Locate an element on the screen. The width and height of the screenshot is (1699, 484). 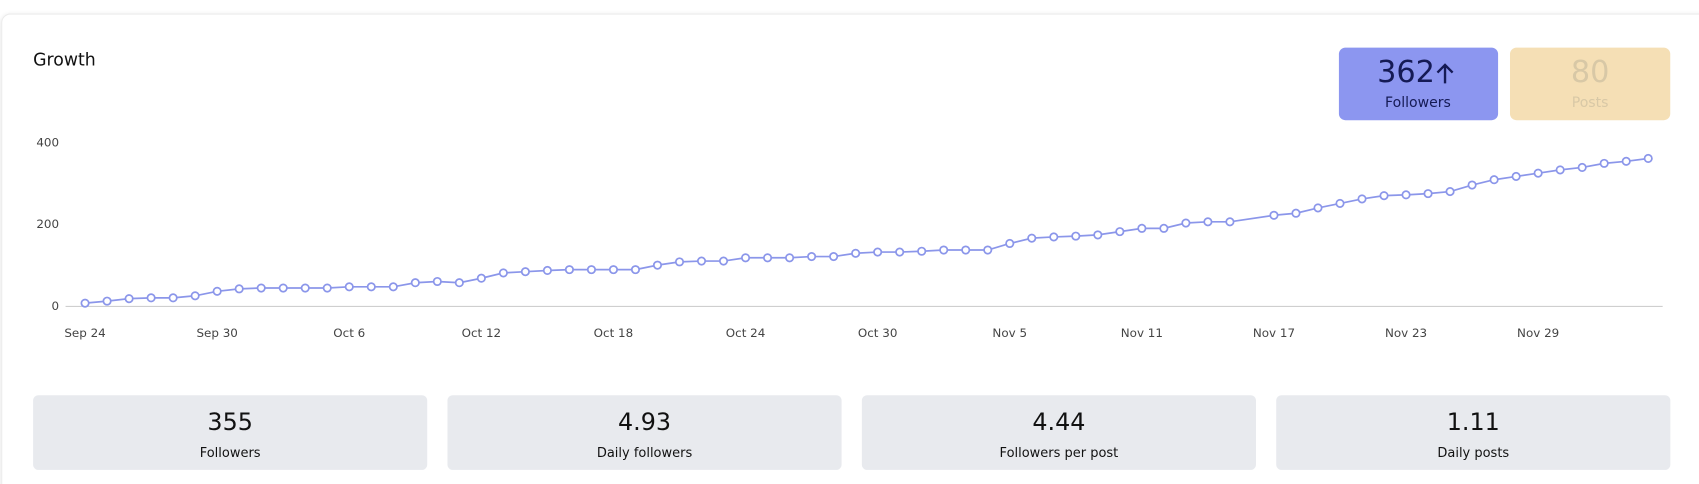
x-tick-label: Sep 24 is located at coordinates (84, 333).